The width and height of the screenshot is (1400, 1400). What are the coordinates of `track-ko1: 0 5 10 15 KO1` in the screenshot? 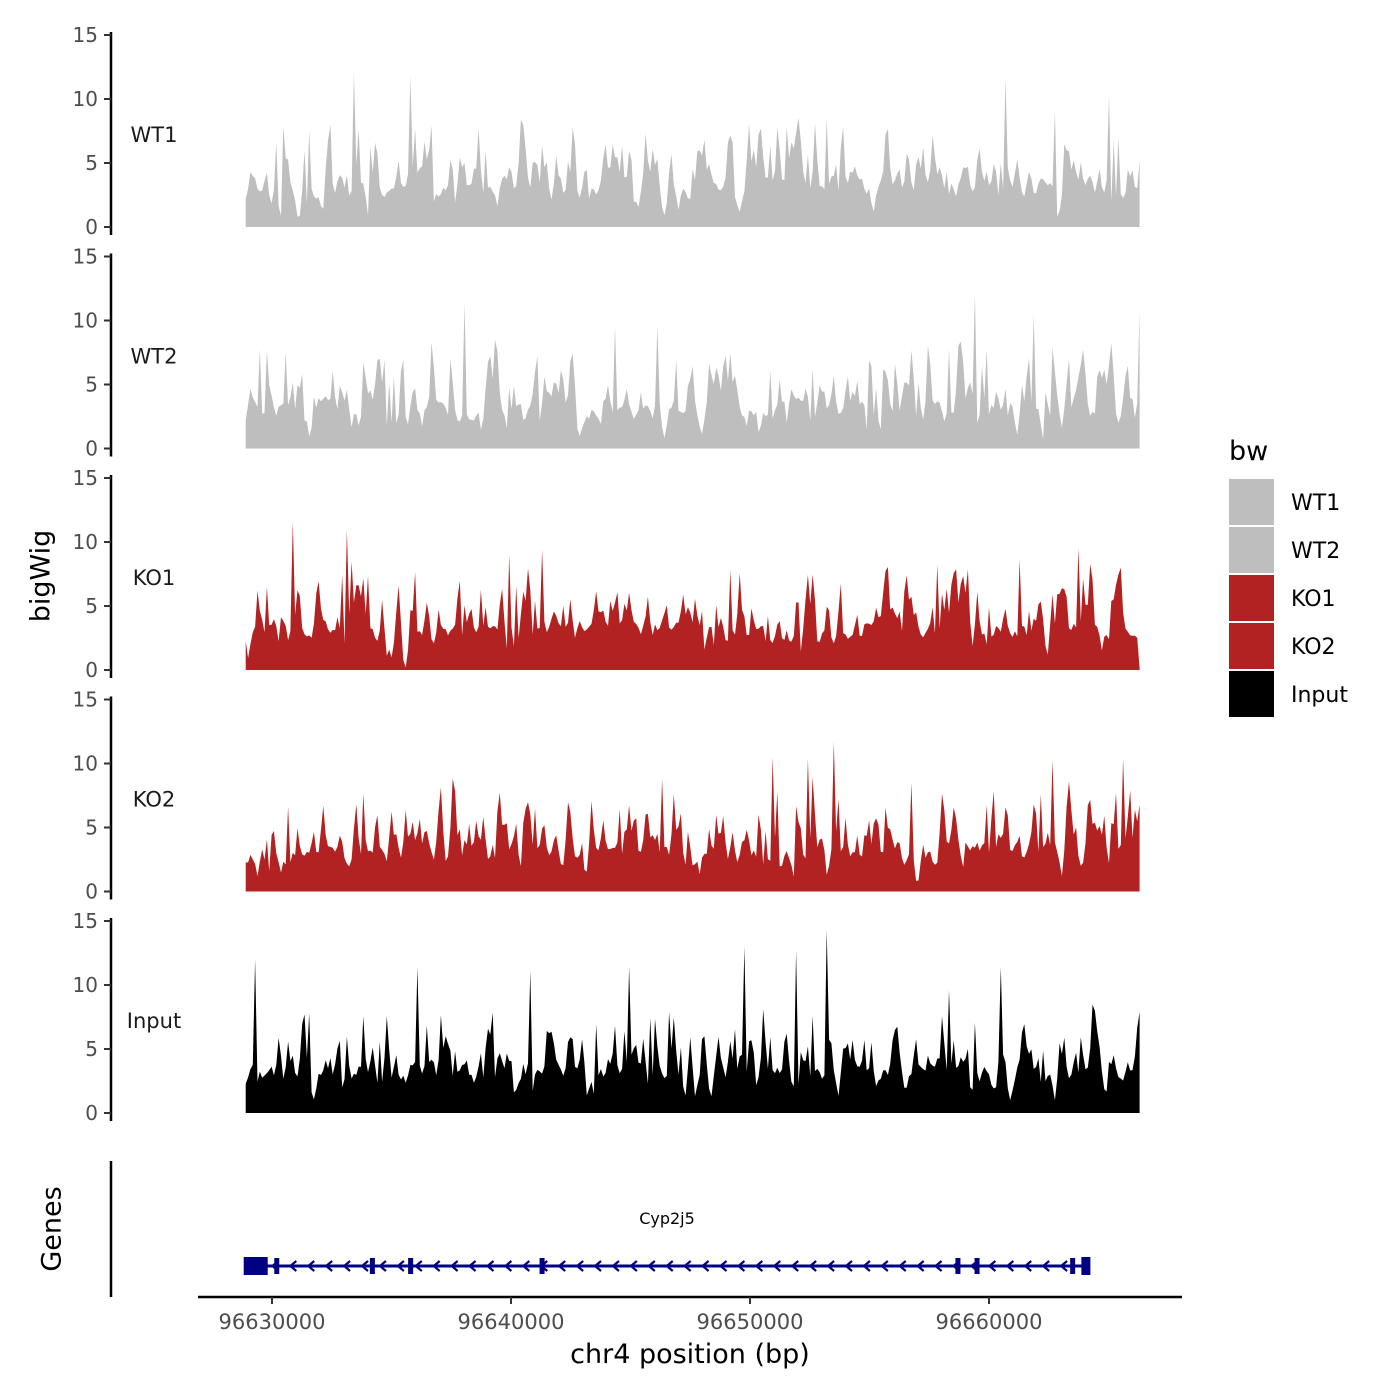 It's located at (606, 574).